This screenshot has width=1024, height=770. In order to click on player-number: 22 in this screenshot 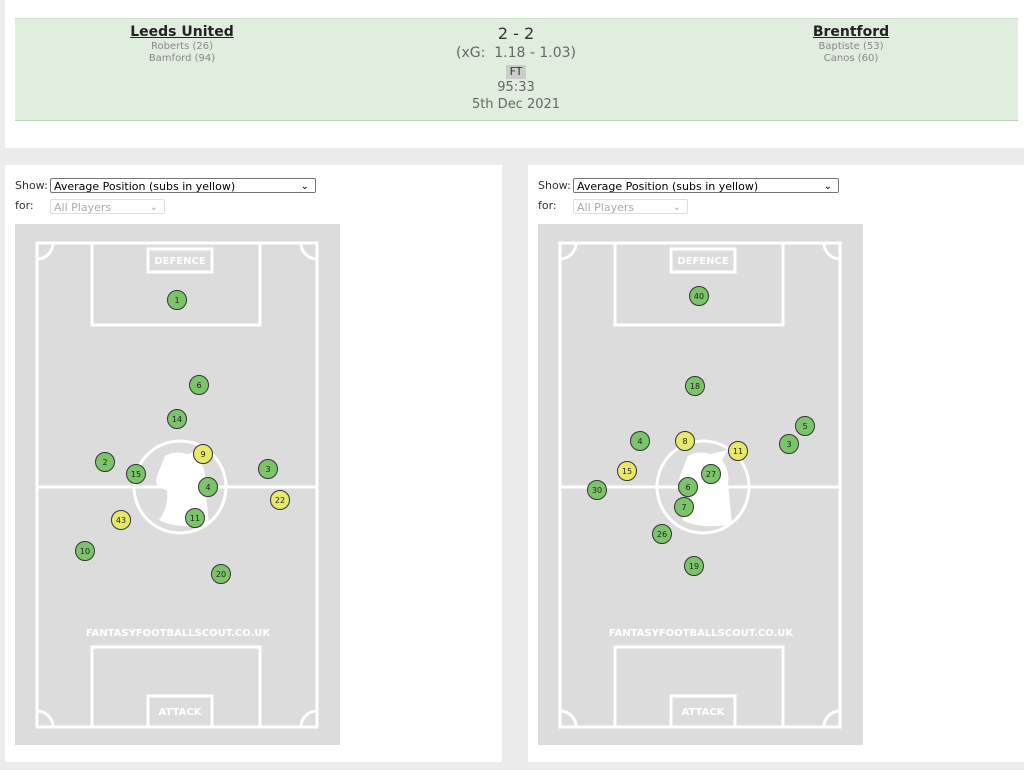, I will do `click(280, 500)`.